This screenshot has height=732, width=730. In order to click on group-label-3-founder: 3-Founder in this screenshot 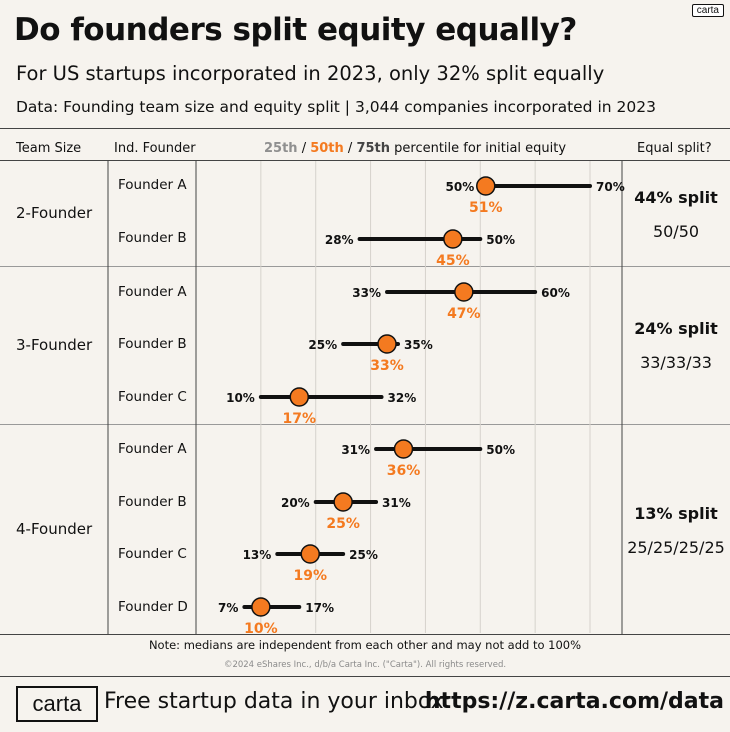, I will do `click(54, 345)`.